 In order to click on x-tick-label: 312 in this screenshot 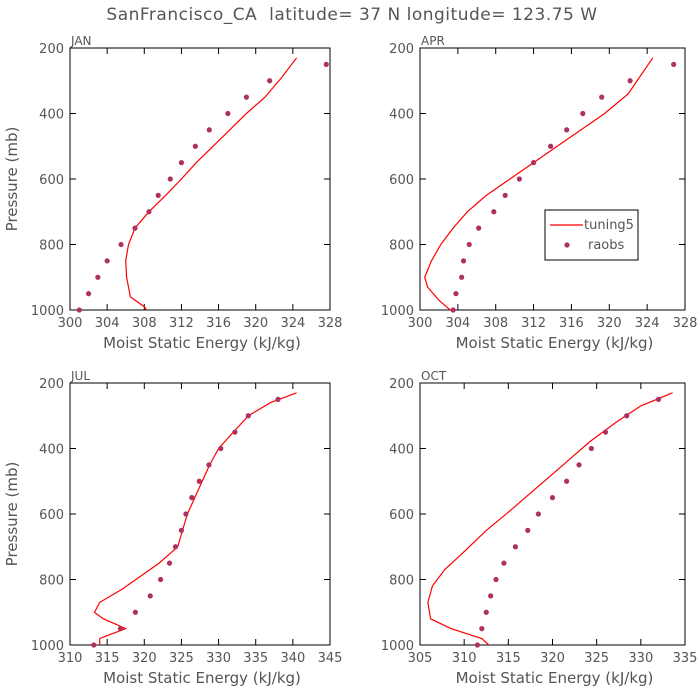, I will do `click(181, 323)`.